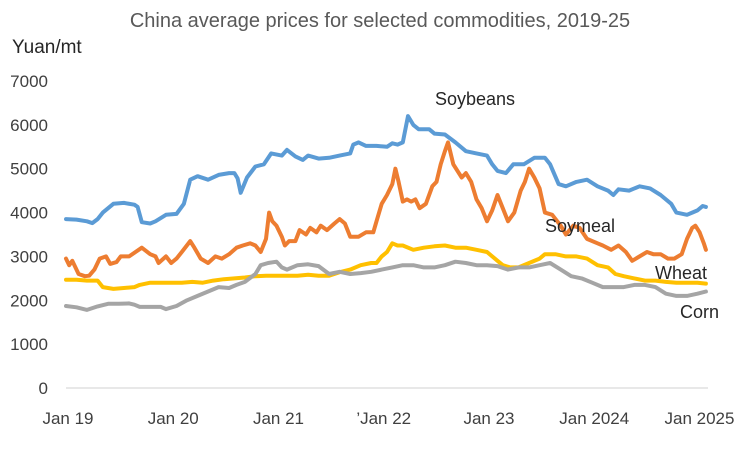 Image resolution: width=753 pixels, height=461 pixels. I want to click on y-tick-label: 5000, so click(29, 169).